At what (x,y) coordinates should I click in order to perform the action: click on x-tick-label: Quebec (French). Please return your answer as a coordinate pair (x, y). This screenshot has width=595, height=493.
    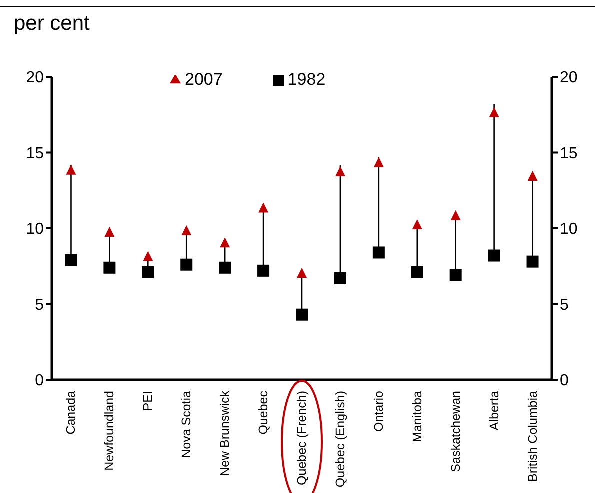
    Looking at the image, I should click on (302, 438).